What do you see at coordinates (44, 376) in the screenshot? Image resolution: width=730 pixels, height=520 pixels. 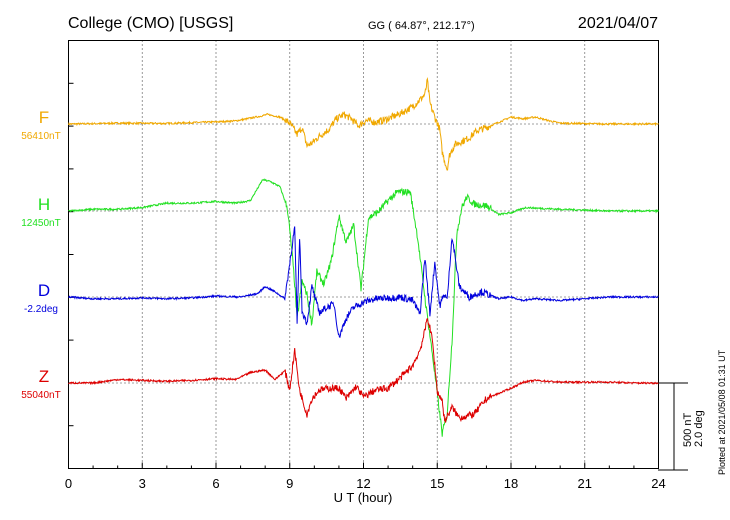 I see `series-name-z: Z` at bounding box center [44, 376].